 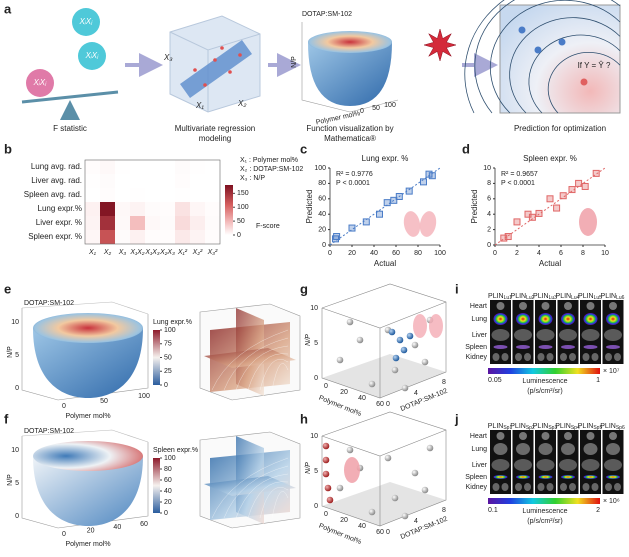 What do you see at coordinates (440, 253) in the screenshot?
I see `x-tick-label: 100` at bounding box center [440, 253].